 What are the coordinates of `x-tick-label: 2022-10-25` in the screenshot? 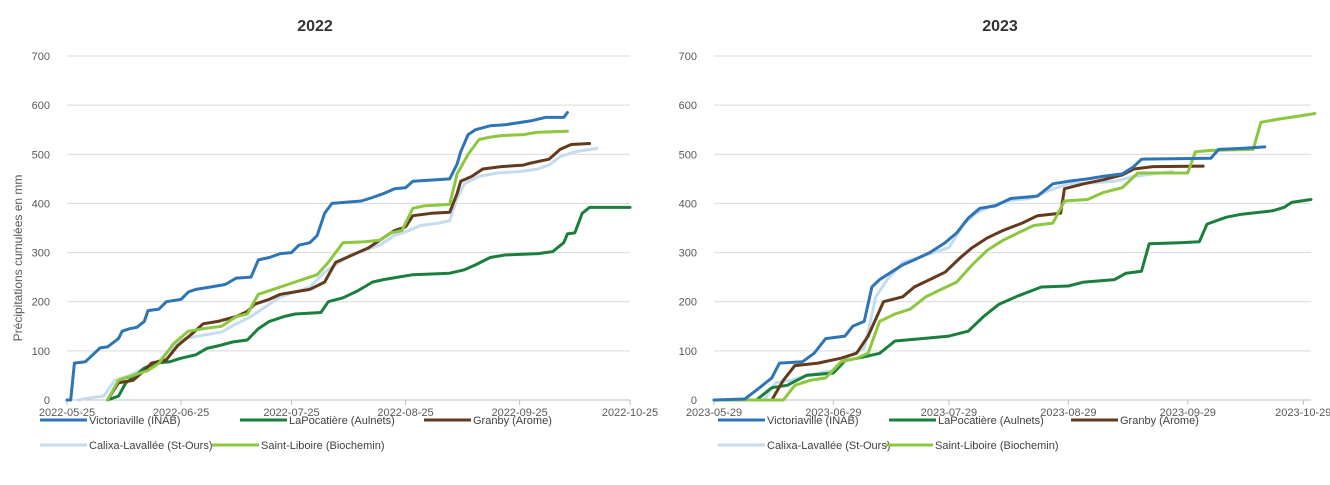 It's located at (630, 413).